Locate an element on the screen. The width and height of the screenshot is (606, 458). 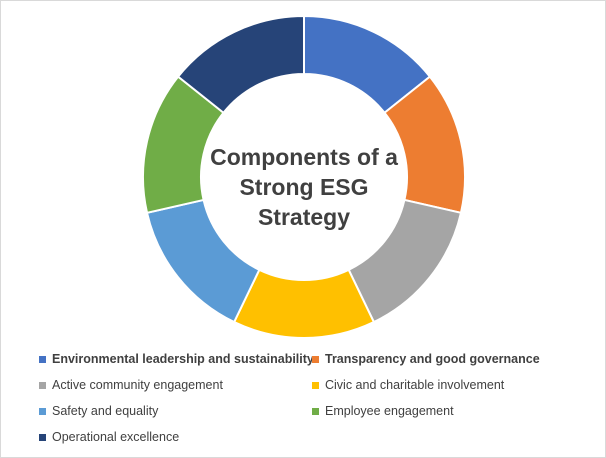
legend-item: Transparency and good governance is located at coordinates (426, 359).